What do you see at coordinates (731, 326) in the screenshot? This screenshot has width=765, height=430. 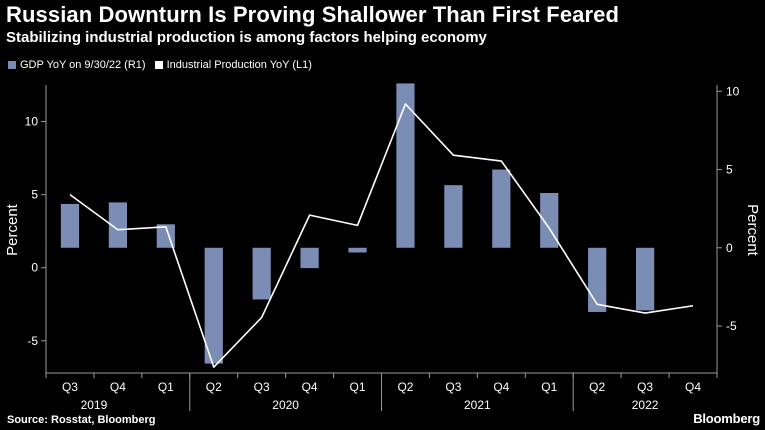 I see `right-tick-label: -5` at bounding box center [731, 326].